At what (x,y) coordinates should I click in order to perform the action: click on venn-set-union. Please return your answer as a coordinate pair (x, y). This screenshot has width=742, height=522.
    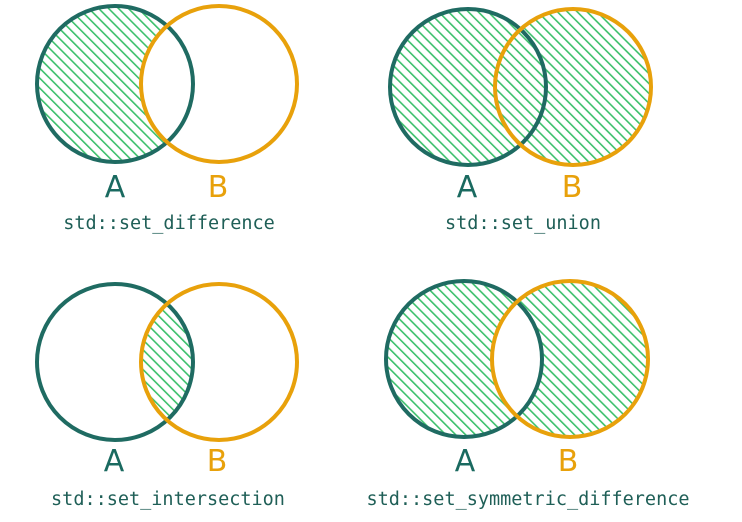
    Looking at the image, I should click on (520, 87).